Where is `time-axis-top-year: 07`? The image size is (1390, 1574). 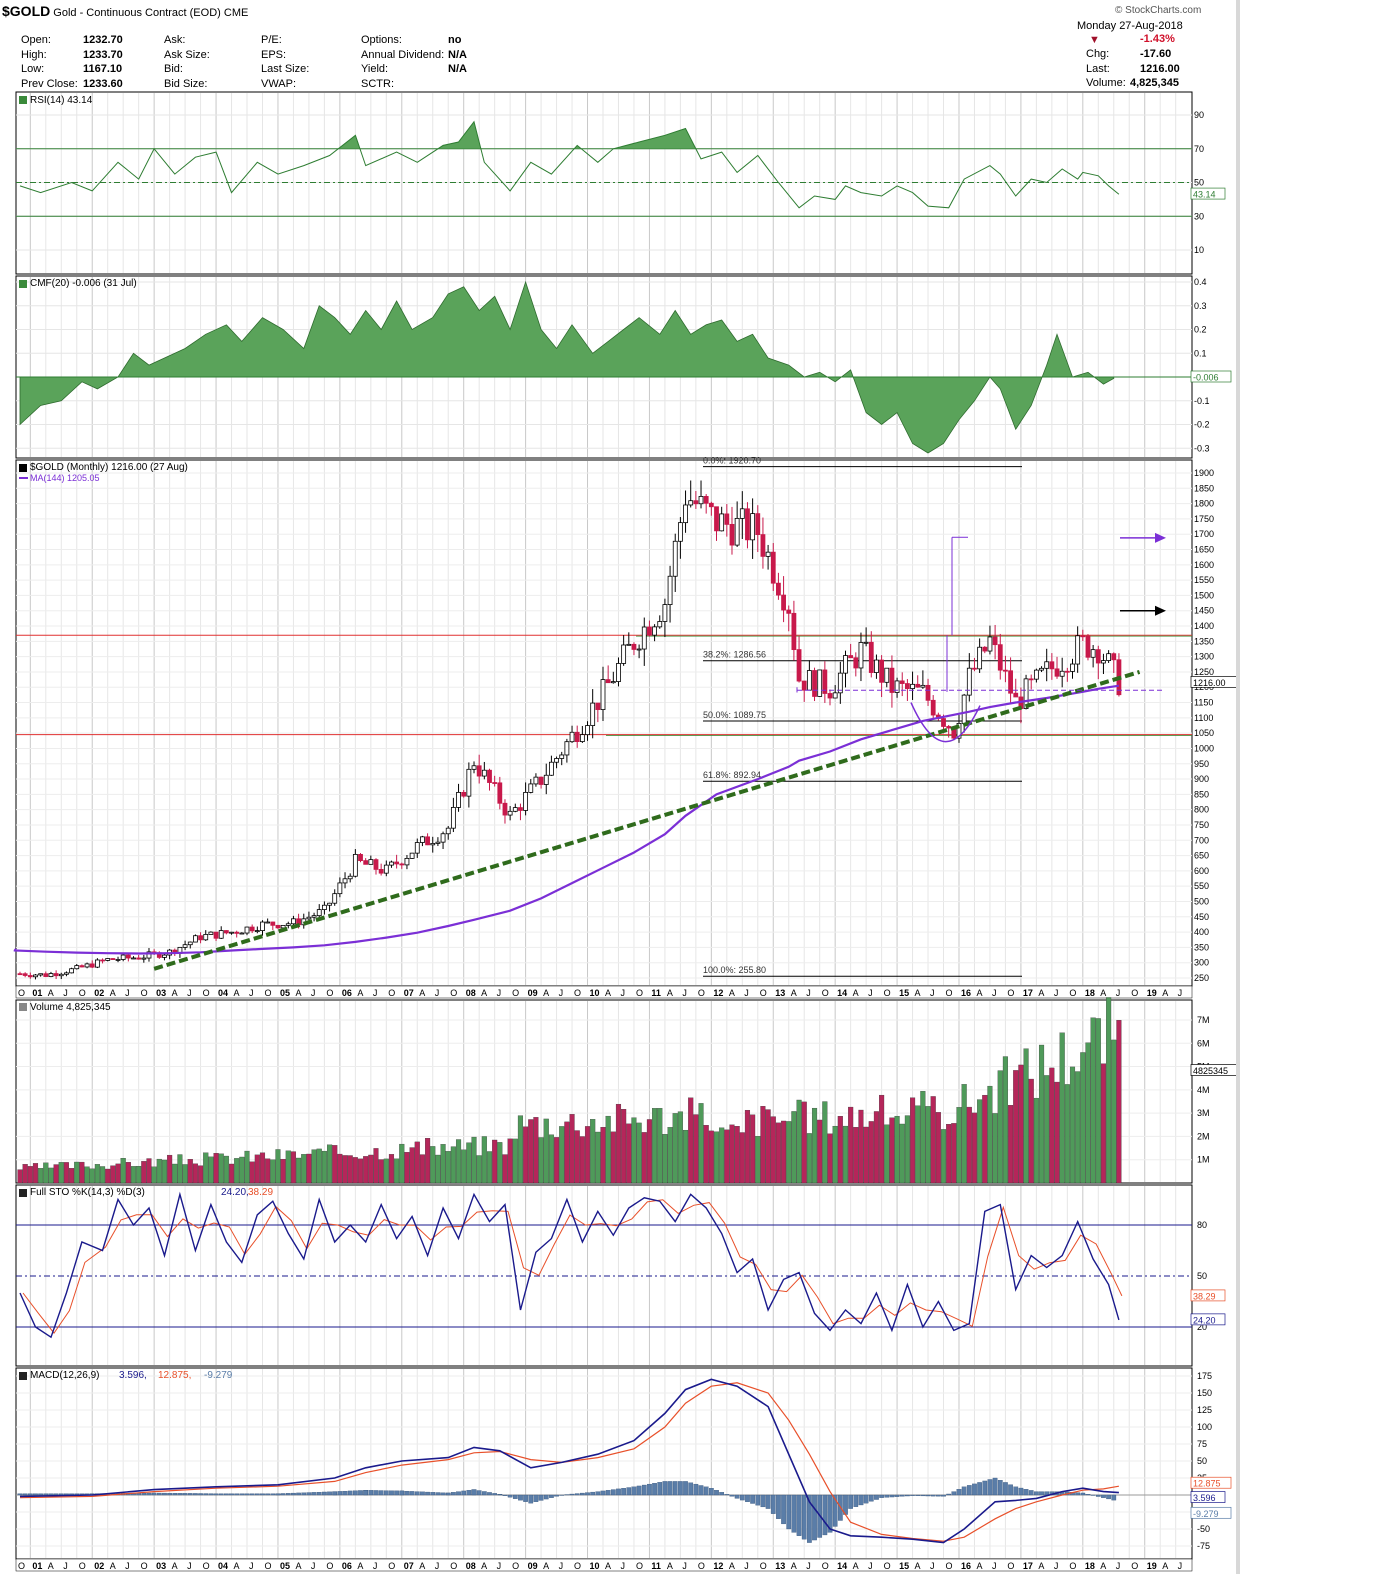 time-axis-top-year: 07 is located at coordinates (409, 993).